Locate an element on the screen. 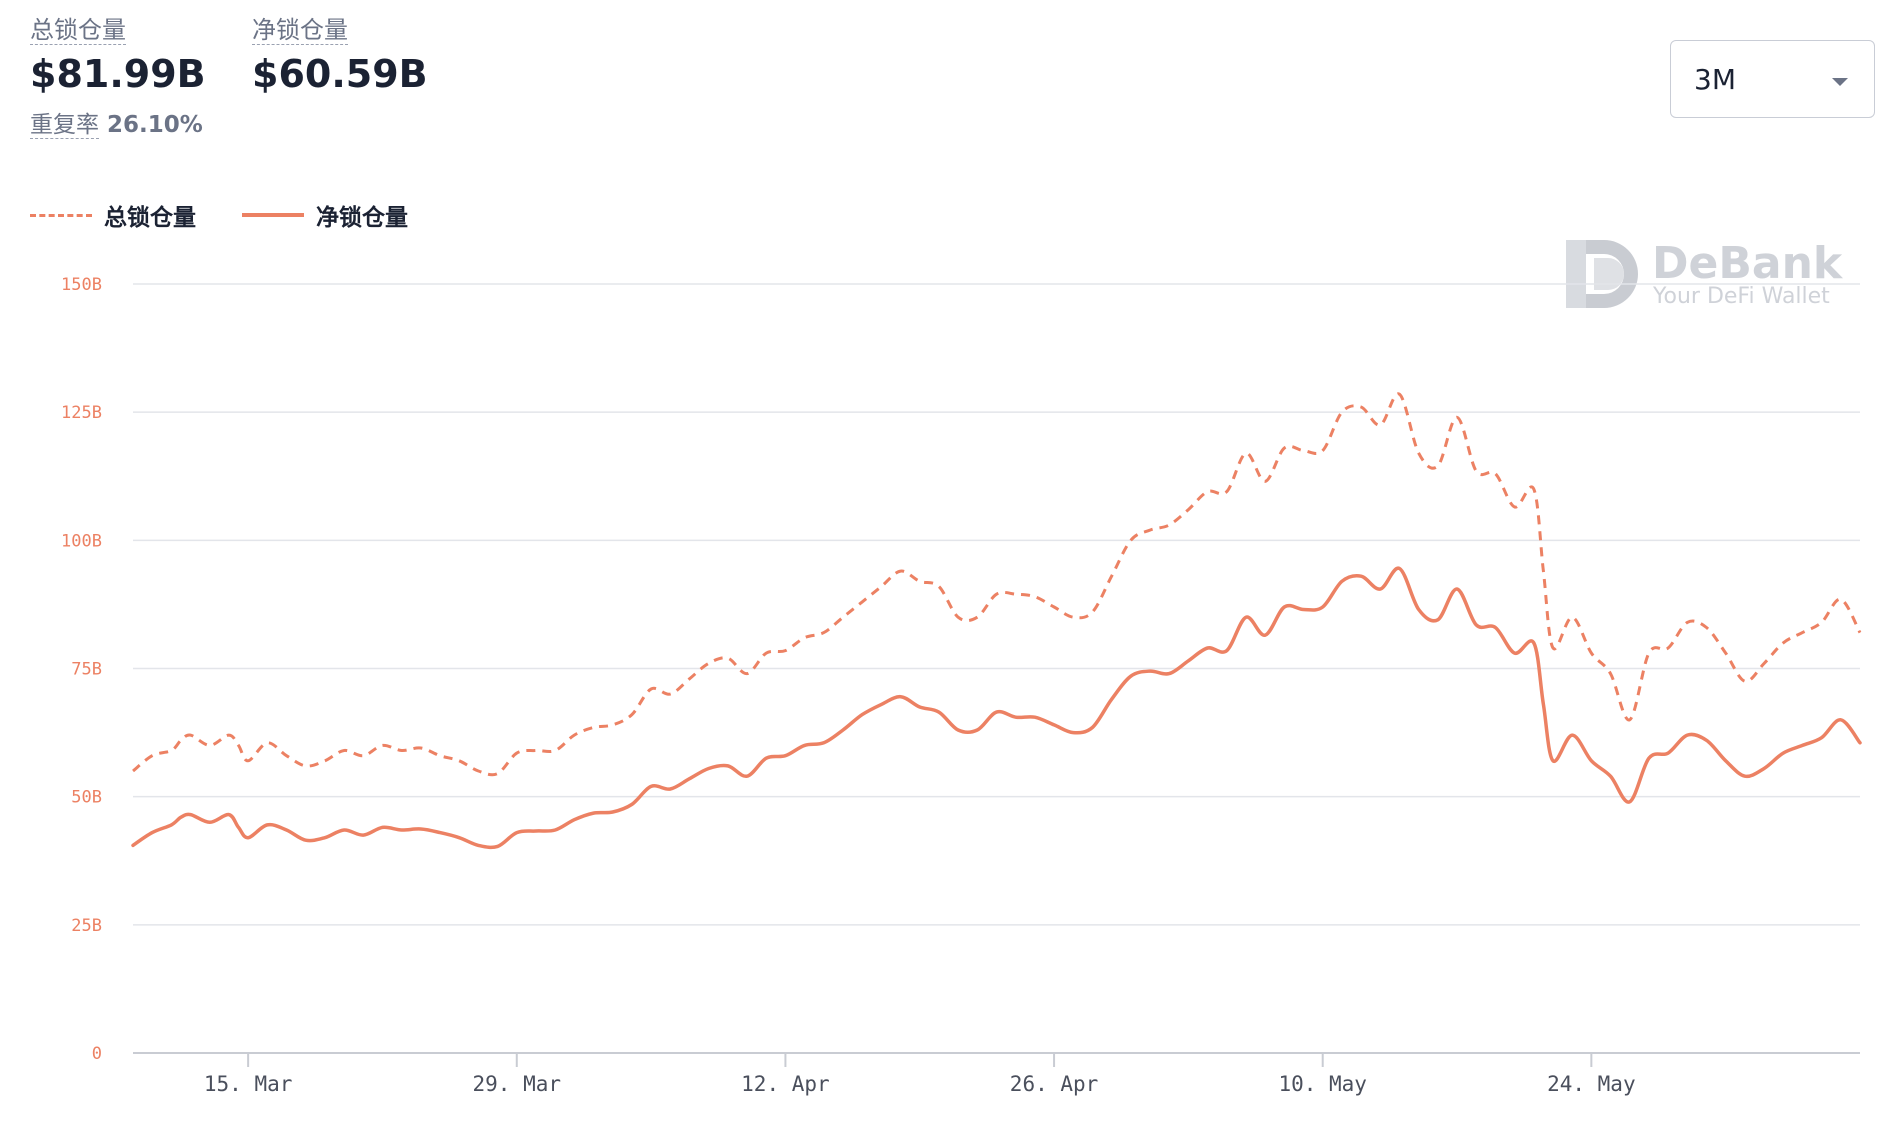 This screenshot has width=1880, height=1132. x-tick-label: 29. Mar is located at coordinates (517, 1084).